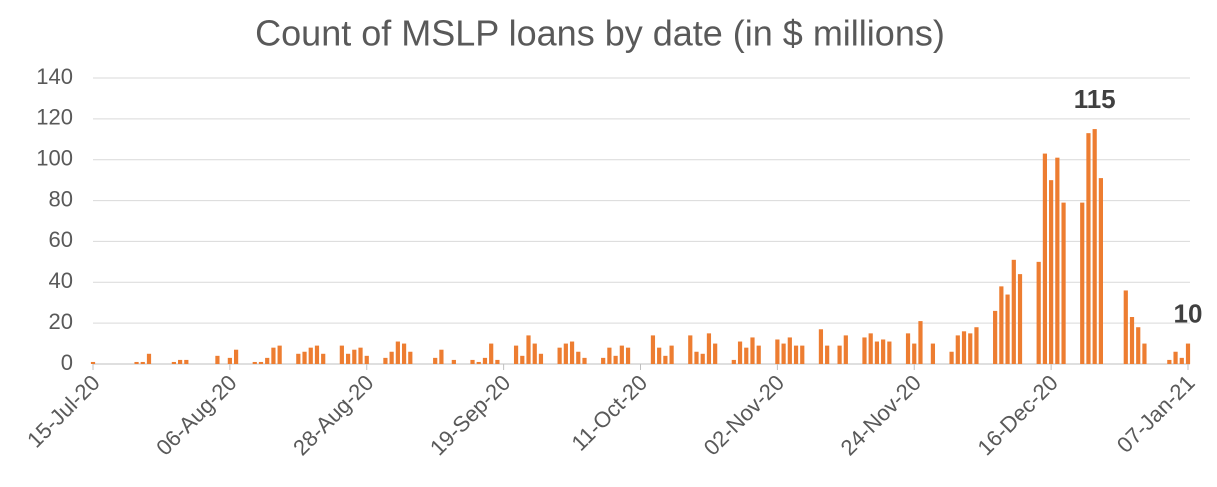  What do you see at coordinates (54, 76) in the screenshot?
I see `y-tick-label: 140` at bounding box center [54, 76].